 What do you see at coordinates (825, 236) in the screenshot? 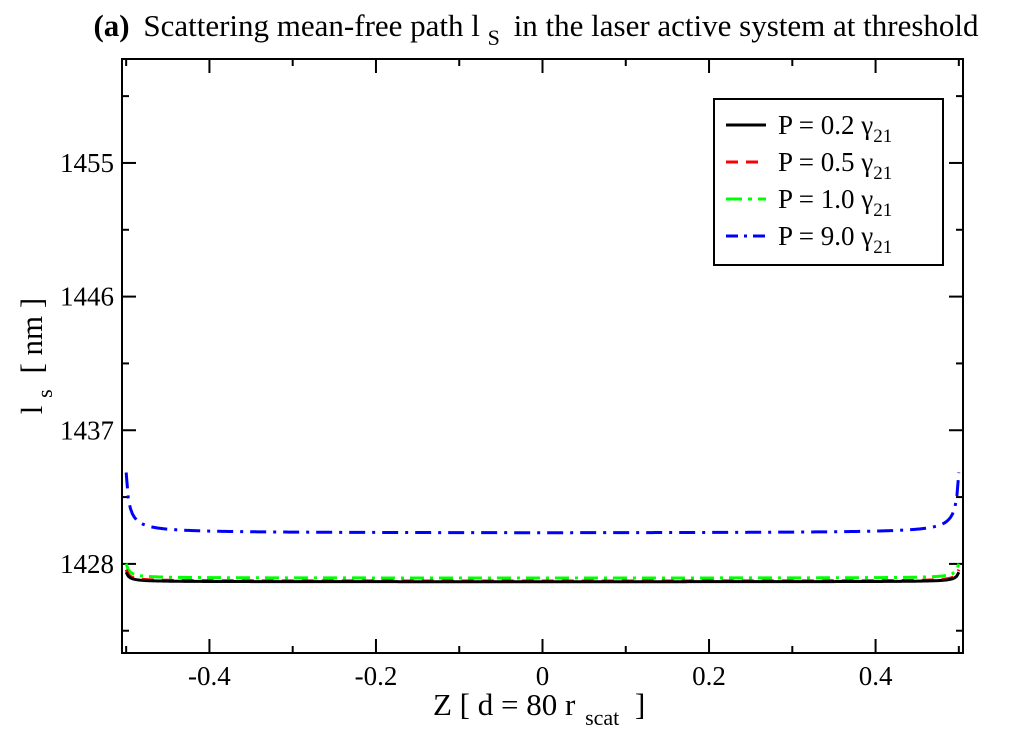
I see `legend-label-main: P = 9.0 γ` at bounding box center [825, 236].